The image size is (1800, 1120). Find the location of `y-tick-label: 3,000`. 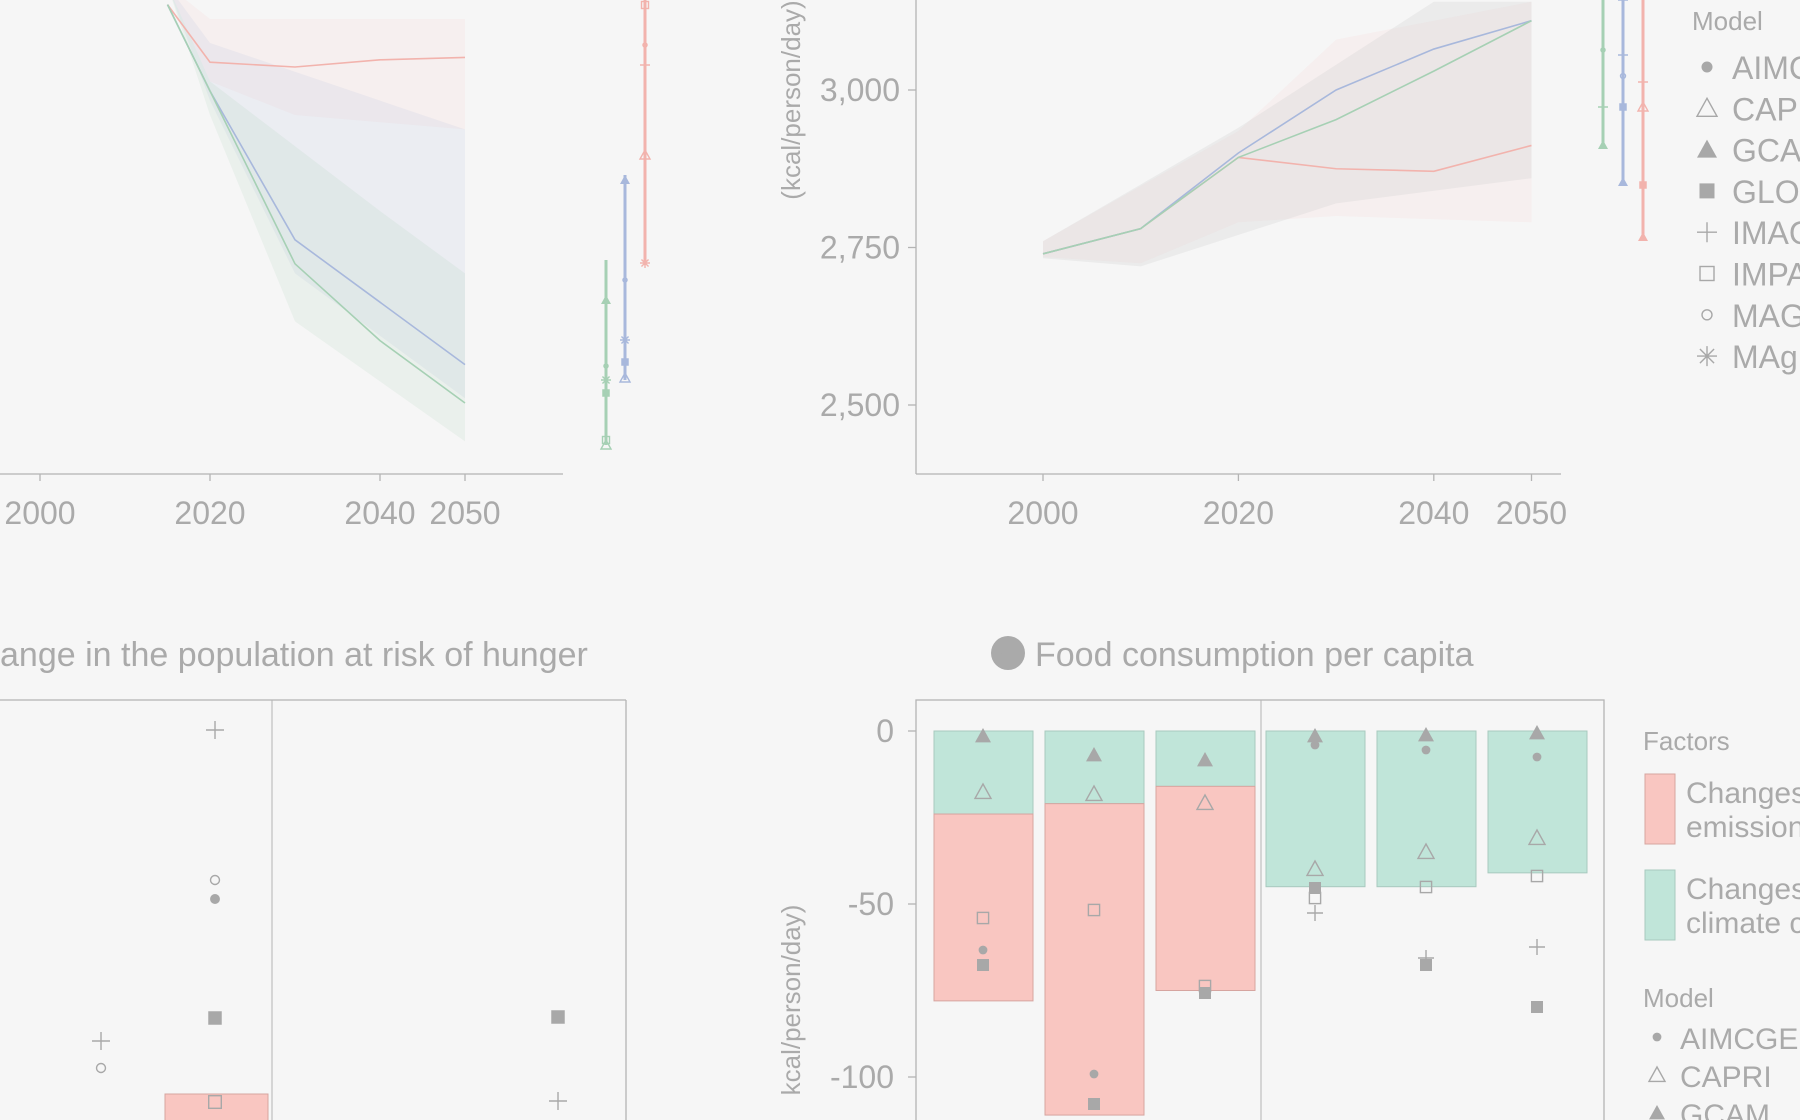

y-tick-label: 3,000 is located at coordinates (860, 90).